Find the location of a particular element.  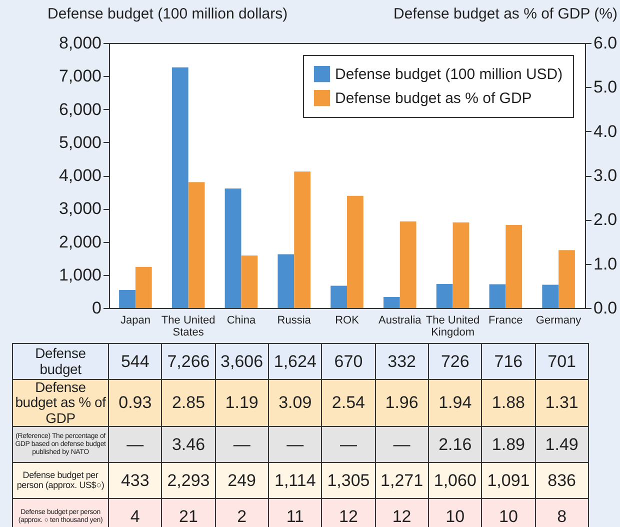

text: 433 is located at coordinates (135, 480).